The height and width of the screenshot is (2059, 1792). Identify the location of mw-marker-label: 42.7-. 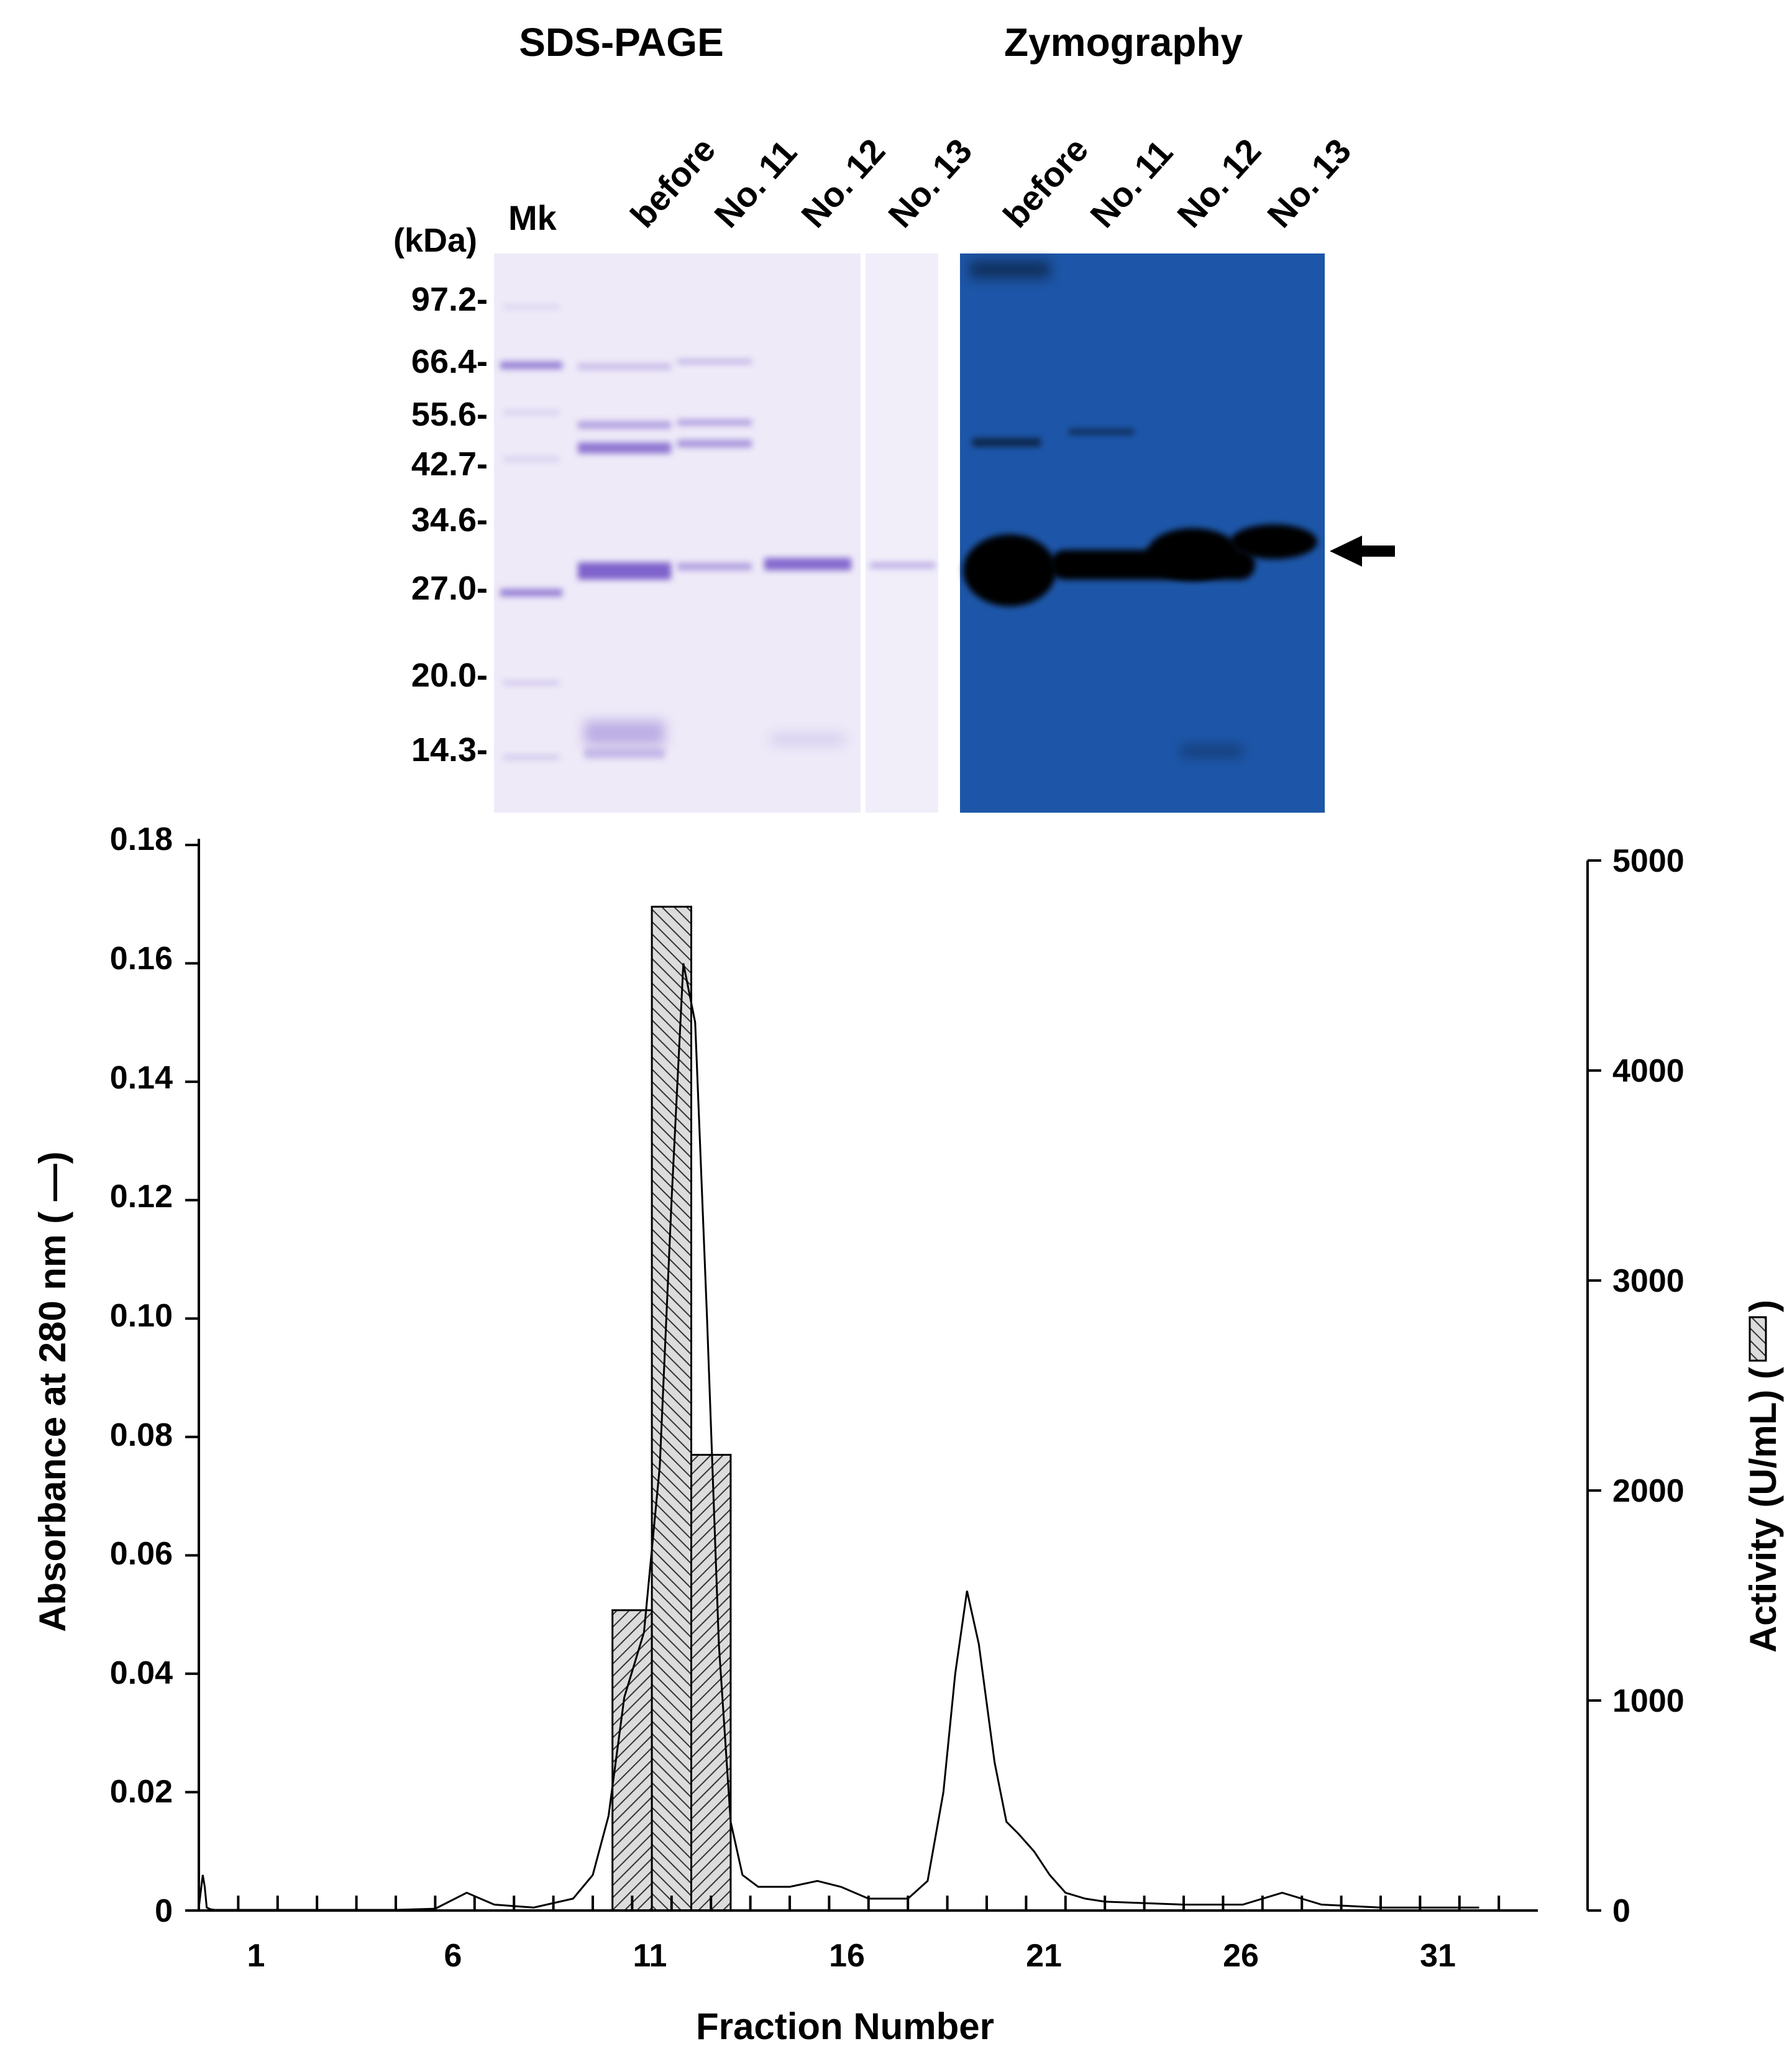
(449, 464).